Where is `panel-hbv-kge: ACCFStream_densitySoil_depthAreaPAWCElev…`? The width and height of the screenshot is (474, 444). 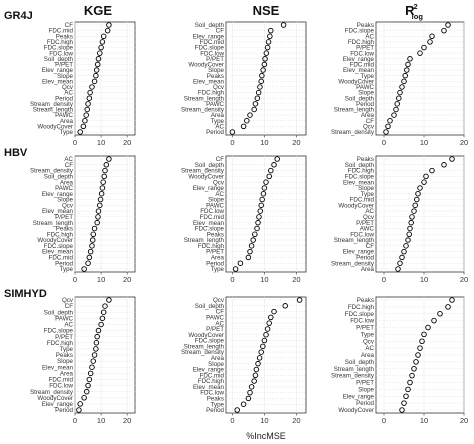
panel-hbv-kge: ACCFStream_densitySoil_depthAreaPAWCElev… is located at coordinates (83, 219).